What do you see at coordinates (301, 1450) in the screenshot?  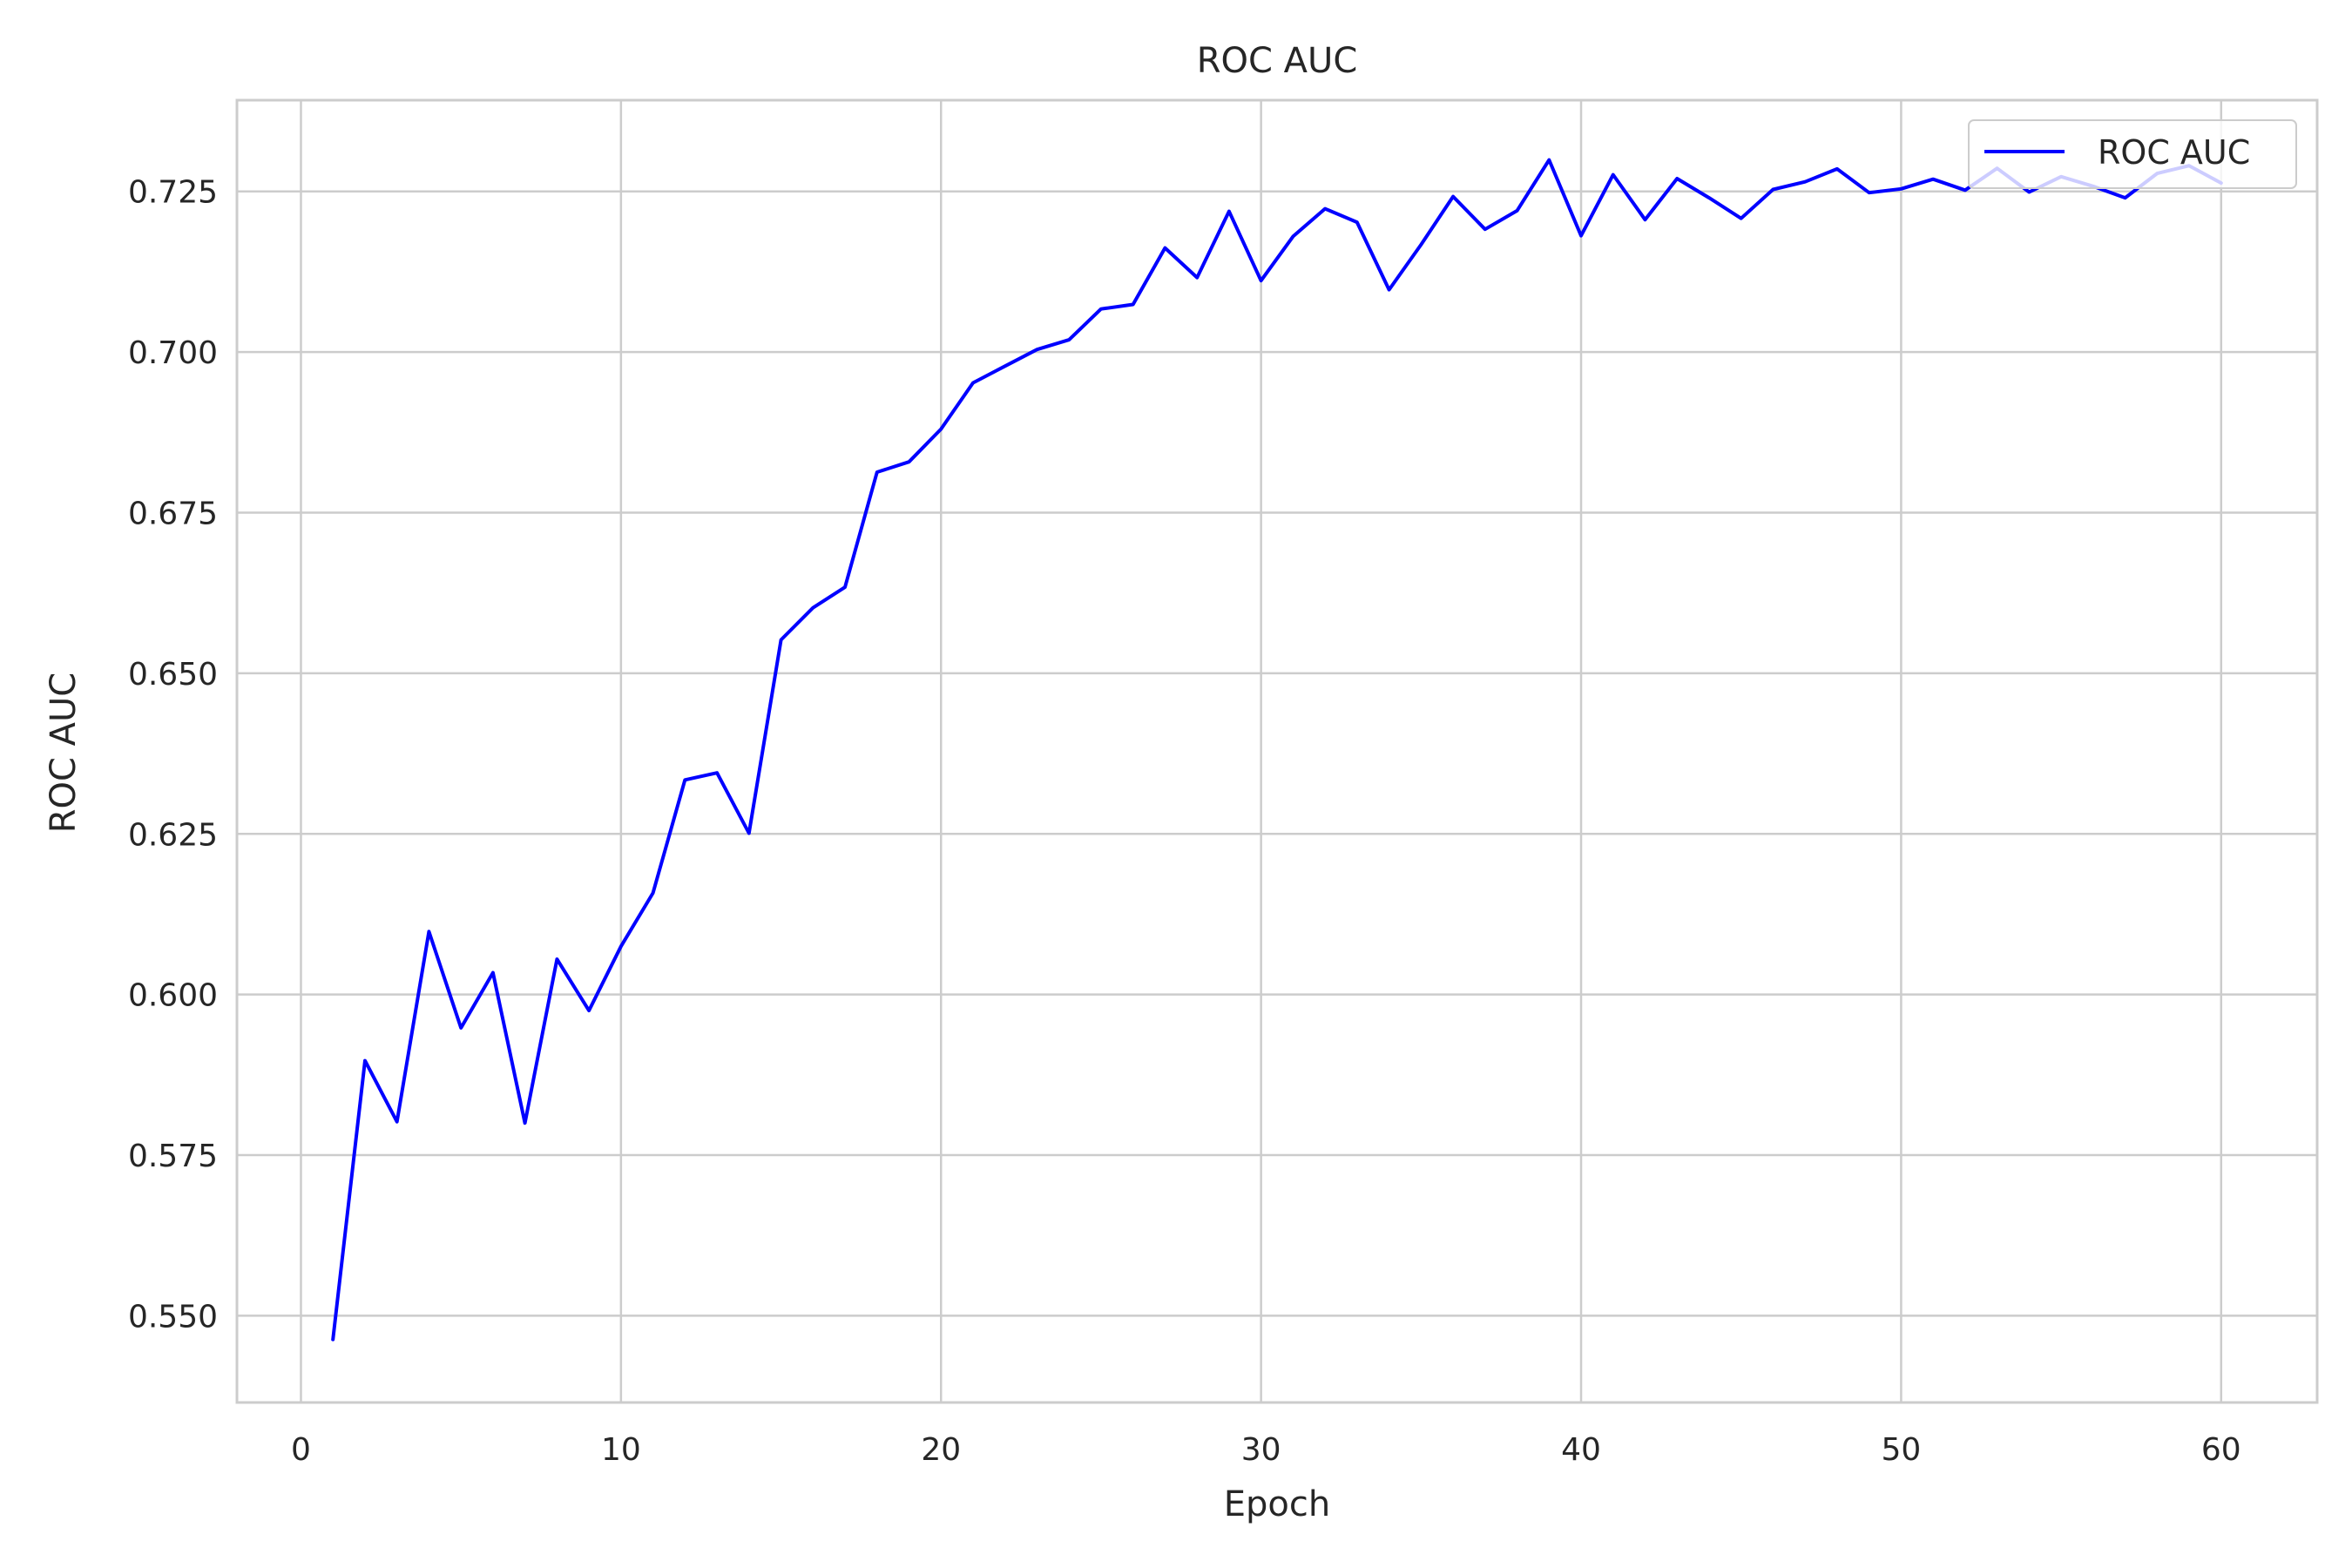 I see `x-tick-label: 0` at bounding box center [301, 1450].